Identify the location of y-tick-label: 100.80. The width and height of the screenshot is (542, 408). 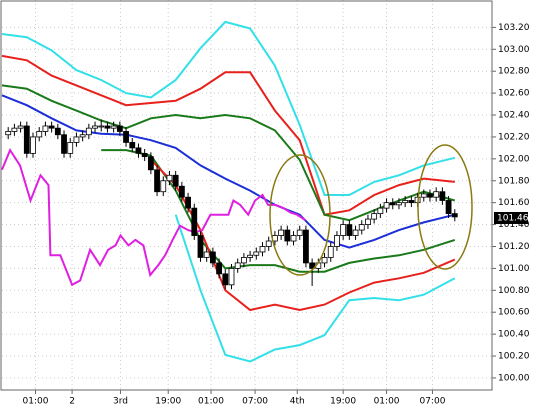
(514, 291).